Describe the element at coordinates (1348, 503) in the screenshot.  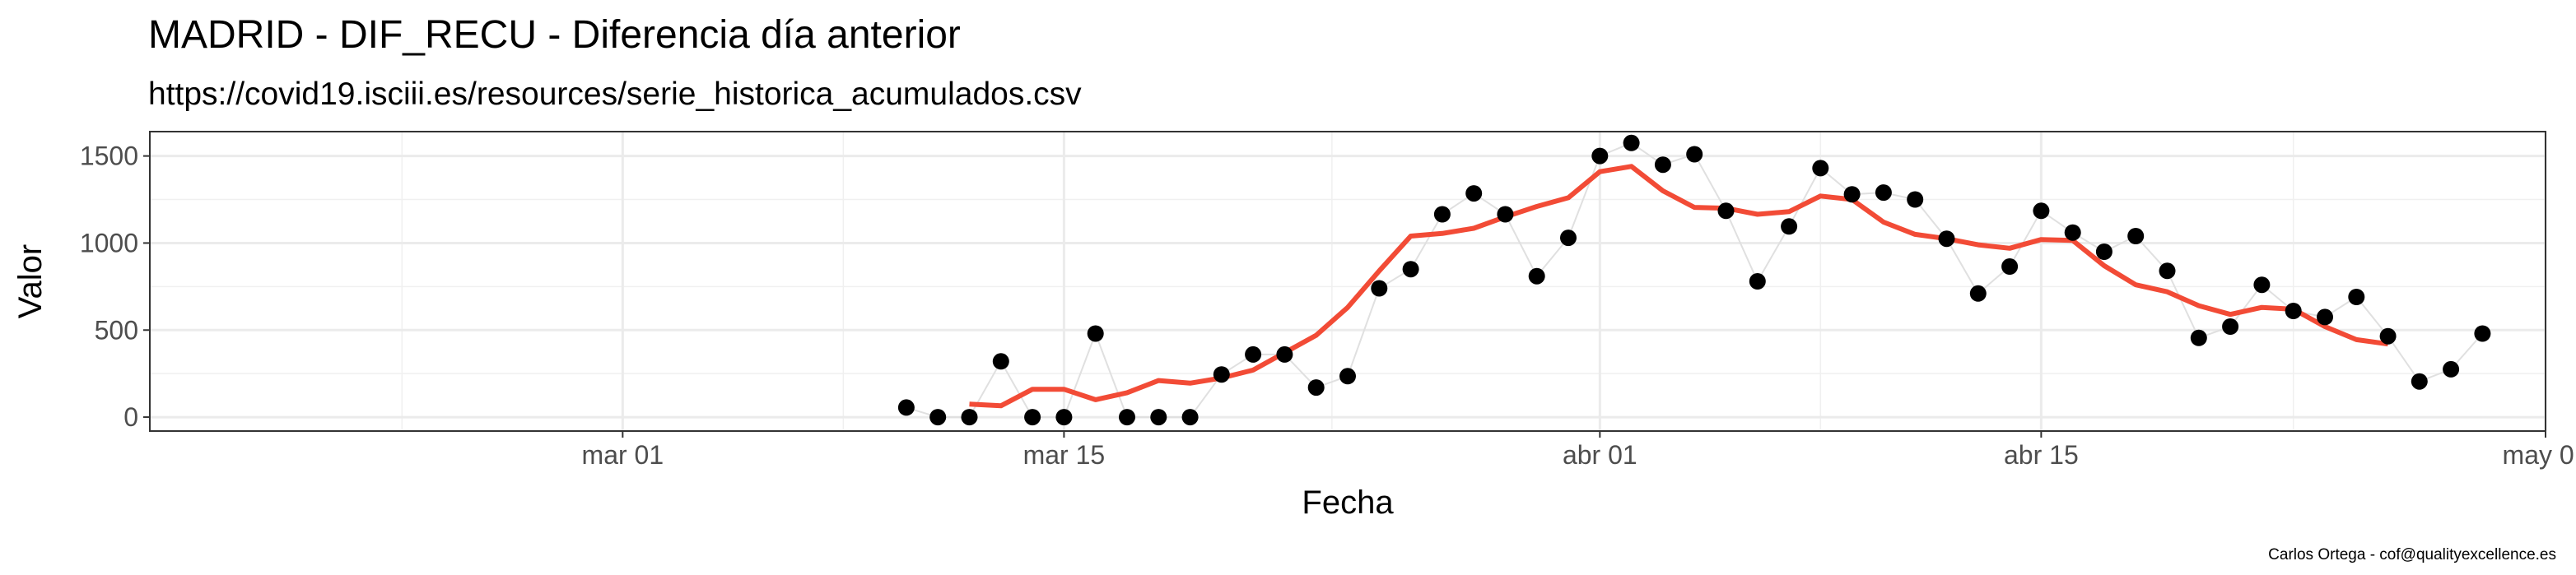
I see `x-axis-title: Fecha` at that location.